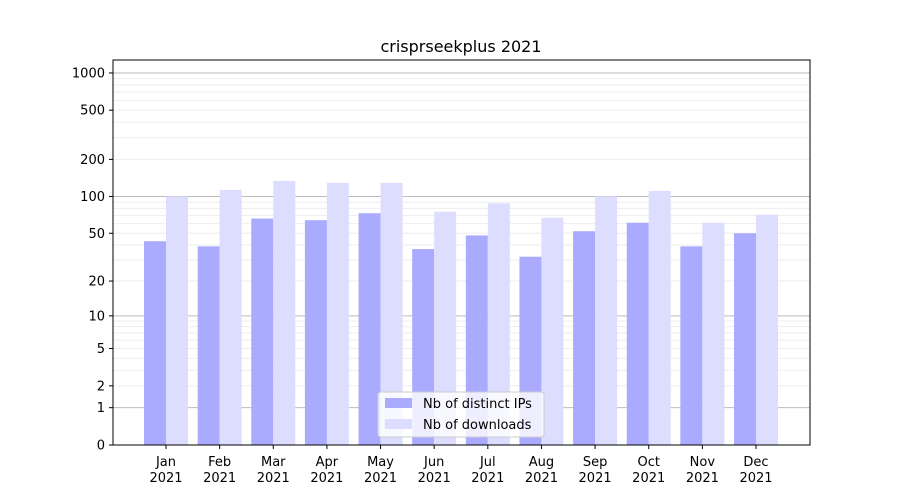 This screenshot has height=504, width=900. I want to click on x-tick-label-line: Nov, so click(703, 462).